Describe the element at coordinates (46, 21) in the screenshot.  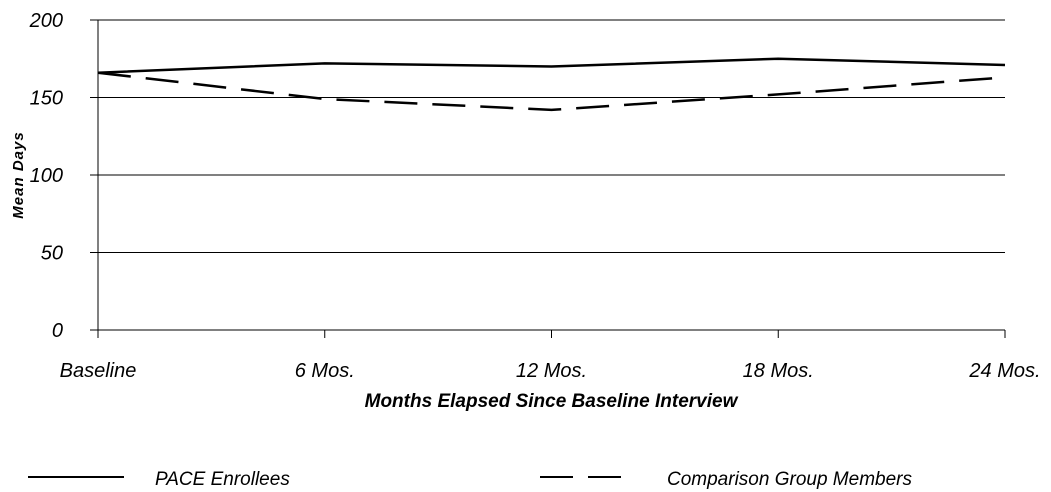
I see `y-tick-label: 200` at that location.